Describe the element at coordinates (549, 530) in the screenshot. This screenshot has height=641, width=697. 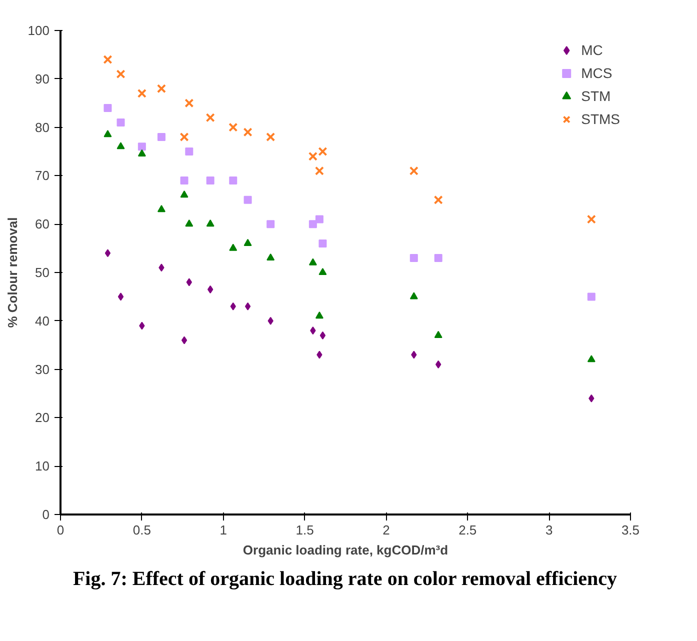
I see `x-tick-label: 3` at that location.